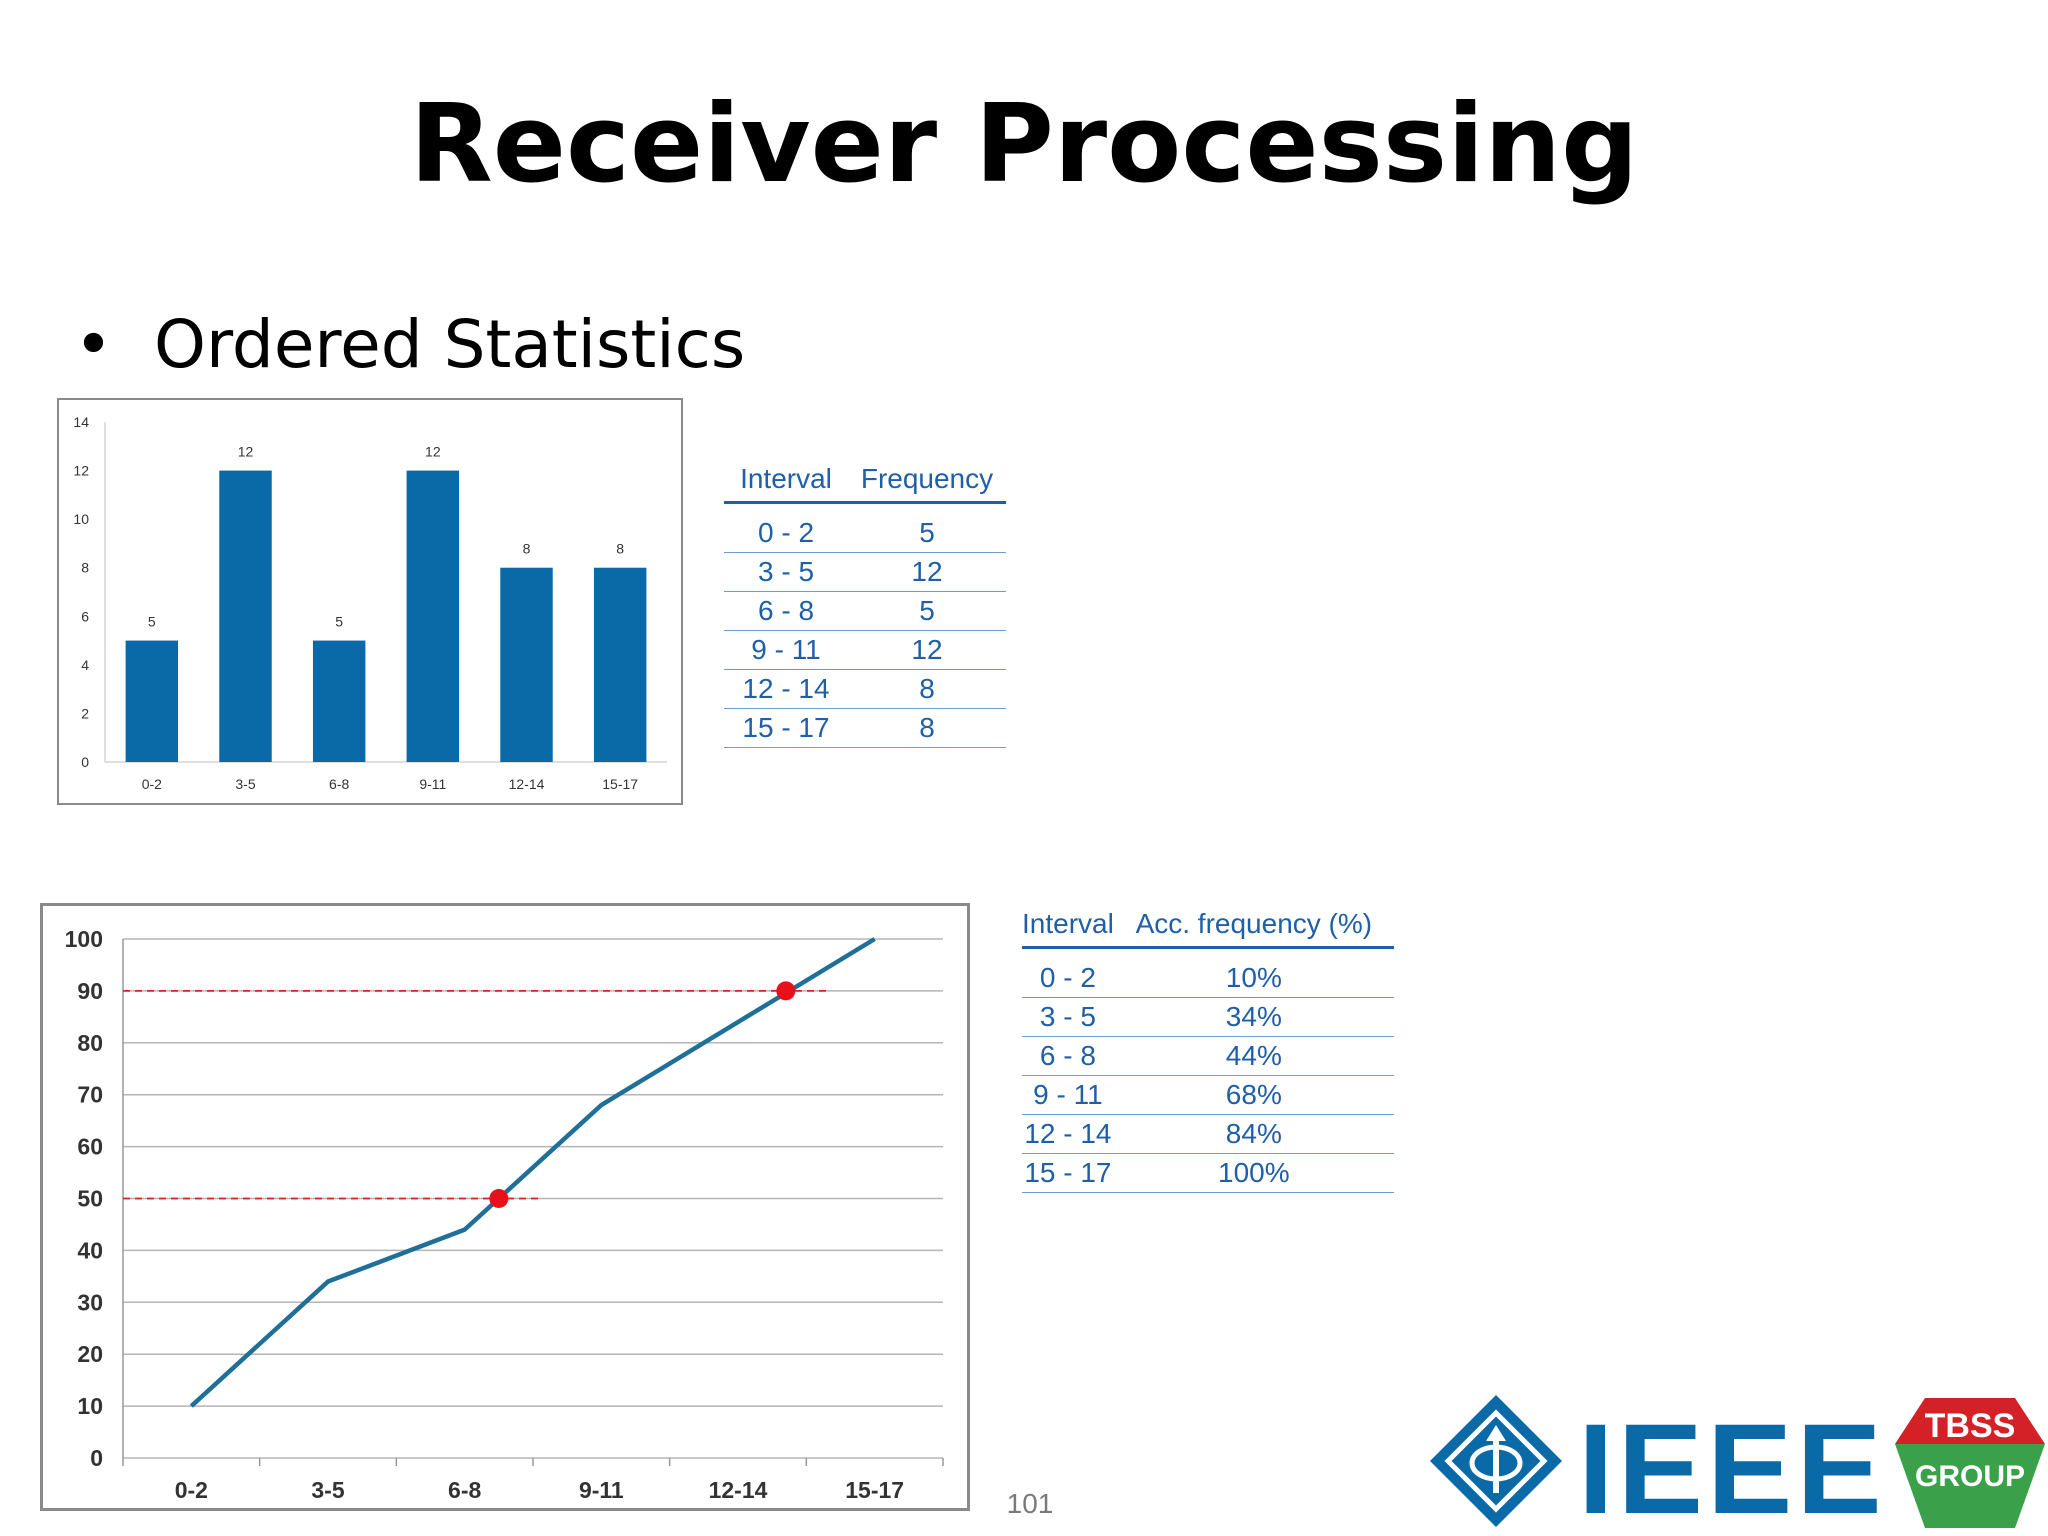  I want to click on table-row: 9 - 11 12, so click(865, 650).